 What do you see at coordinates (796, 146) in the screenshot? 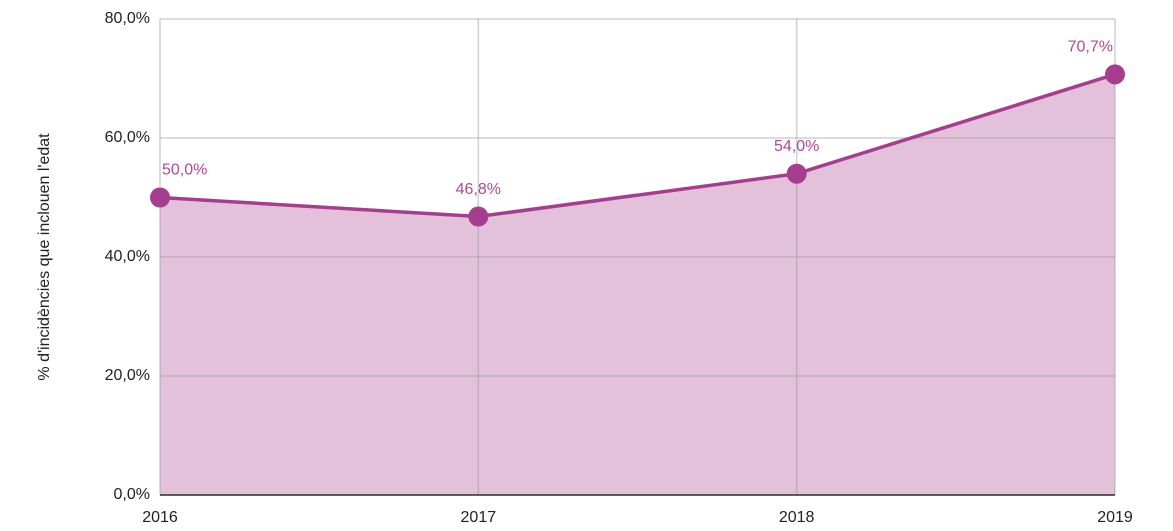
I see `data-label: 54,0%` at bounding box center [796, 146].